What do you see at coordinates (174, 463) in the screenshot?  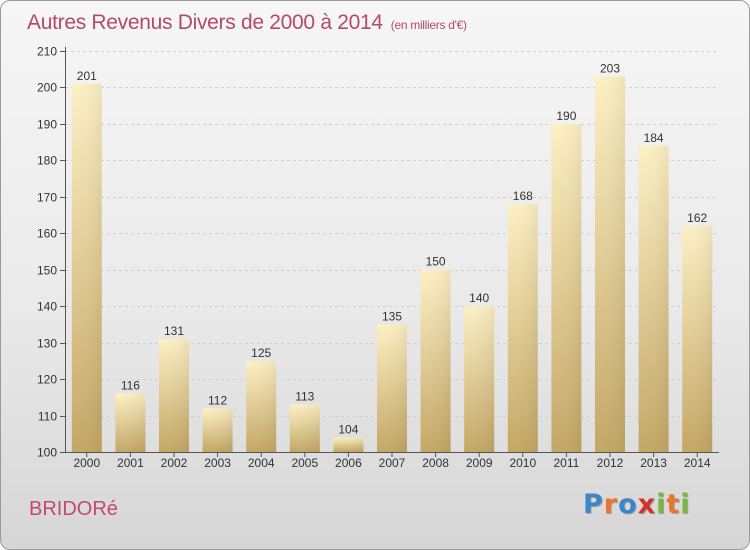 I see `x-tick-label: 2002` at bounding box center [174, 463].